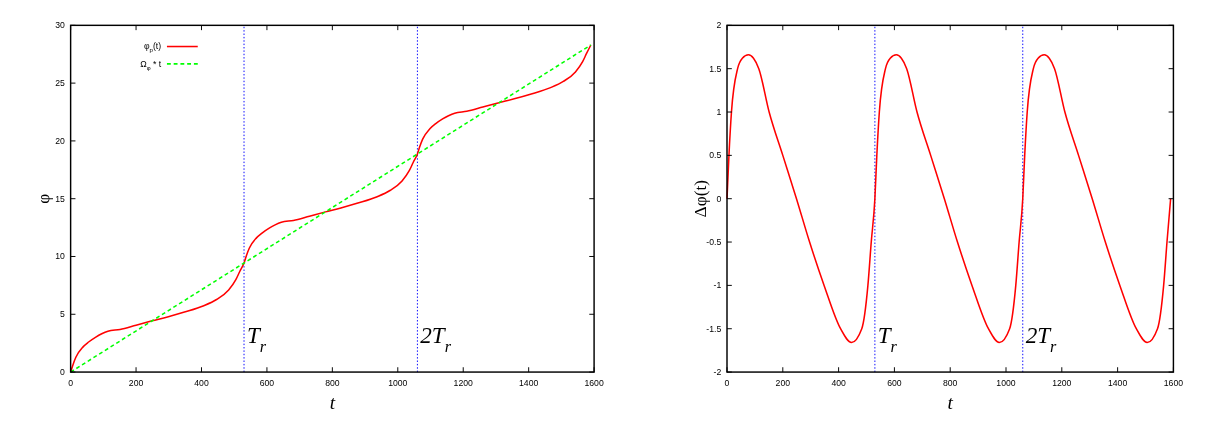  Describe the element at coordinates (715, 155) in the screenshot. I see `y-tick-label: 0.5` at that location.